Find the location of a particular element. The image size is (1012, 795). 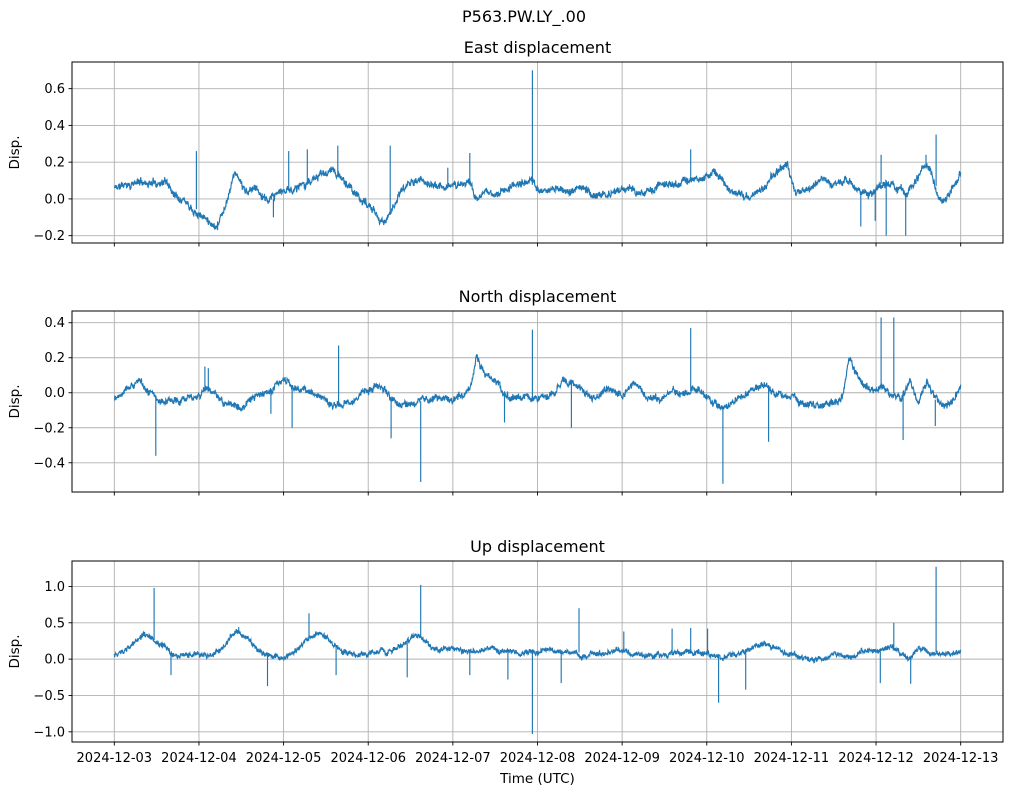

x-tick-label: 2024-12-10 is located at coordinates (707, 758).